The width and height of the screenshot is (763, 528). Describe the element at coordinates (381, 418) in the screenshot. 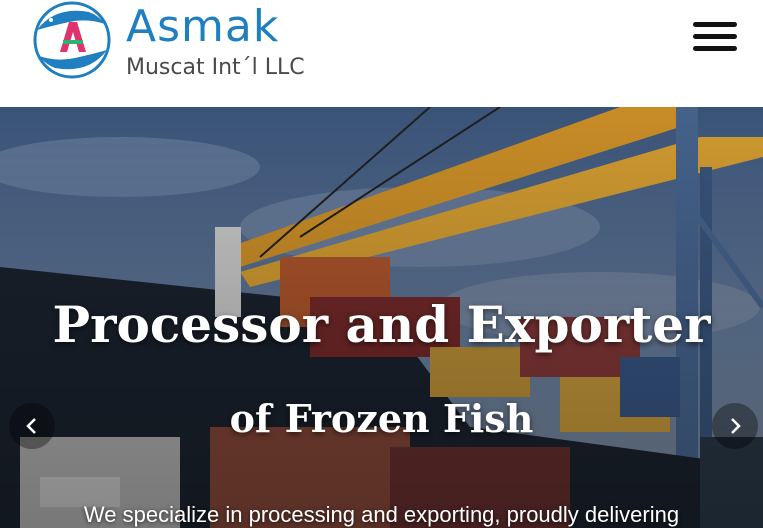

I see `hero-title-line2: of Frozen Fish` at that location.